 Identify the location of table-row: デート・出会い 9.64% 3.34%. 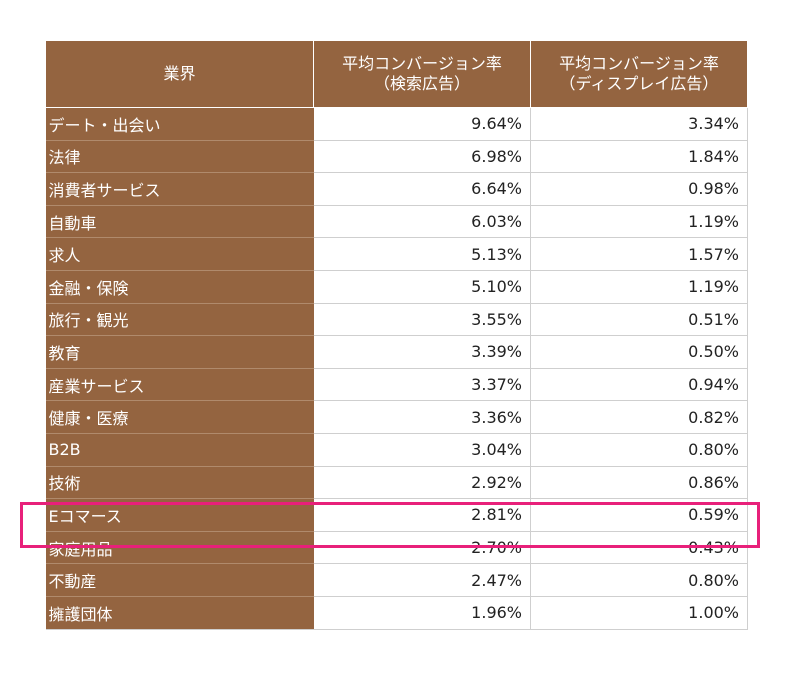
(396, 124).